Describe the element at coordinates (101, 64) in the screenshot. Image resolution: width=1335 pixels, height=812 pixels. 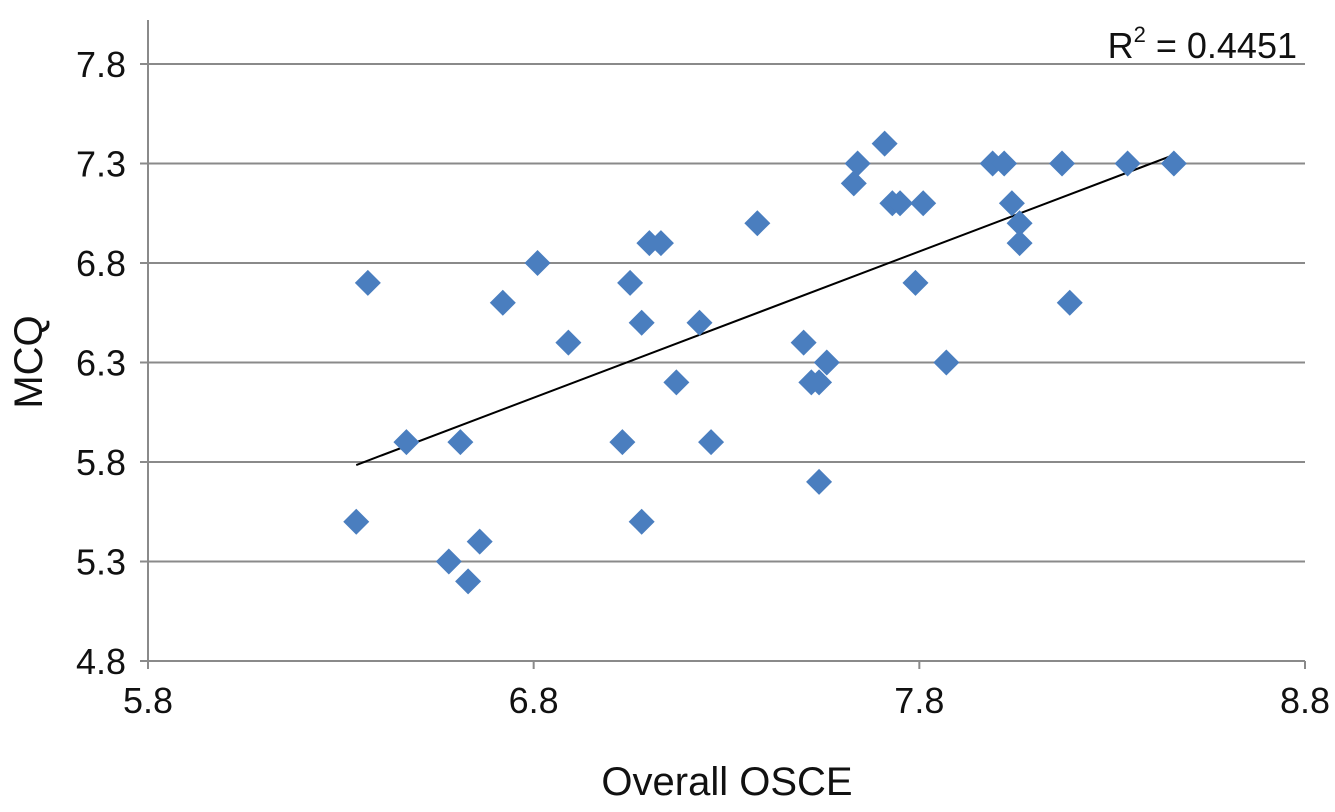
I see `y-tick-label: 7.8` at that location.